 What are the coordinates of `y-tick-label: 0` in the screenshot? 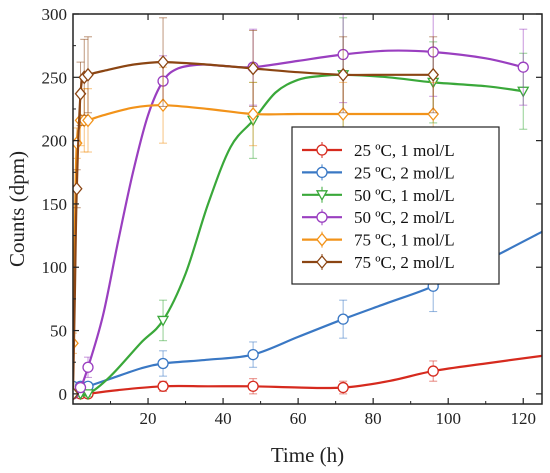 It's located at (63, 394).